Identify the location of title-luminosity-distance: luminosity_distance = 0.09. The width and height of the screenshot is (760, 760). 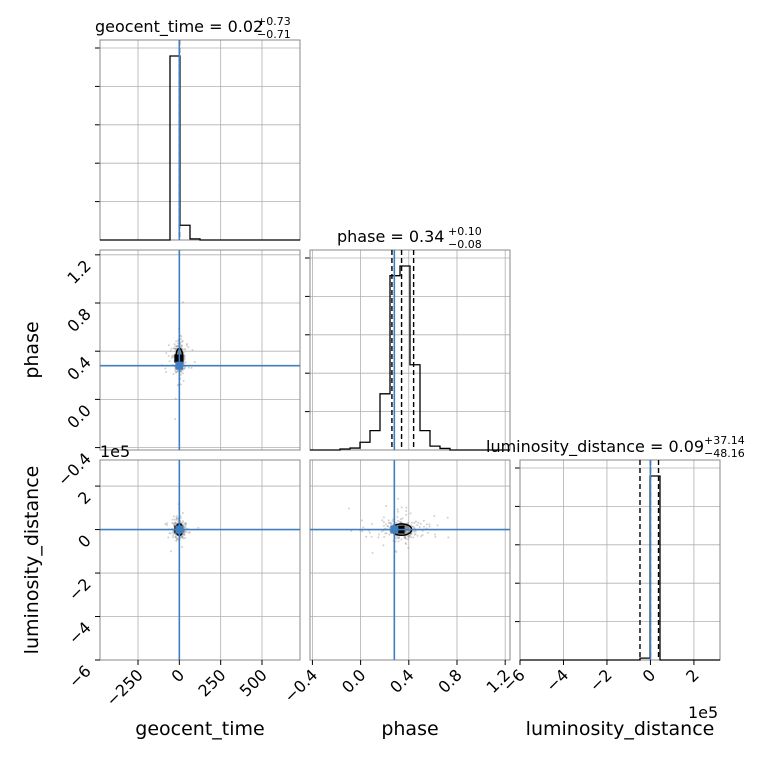
(595, 447).